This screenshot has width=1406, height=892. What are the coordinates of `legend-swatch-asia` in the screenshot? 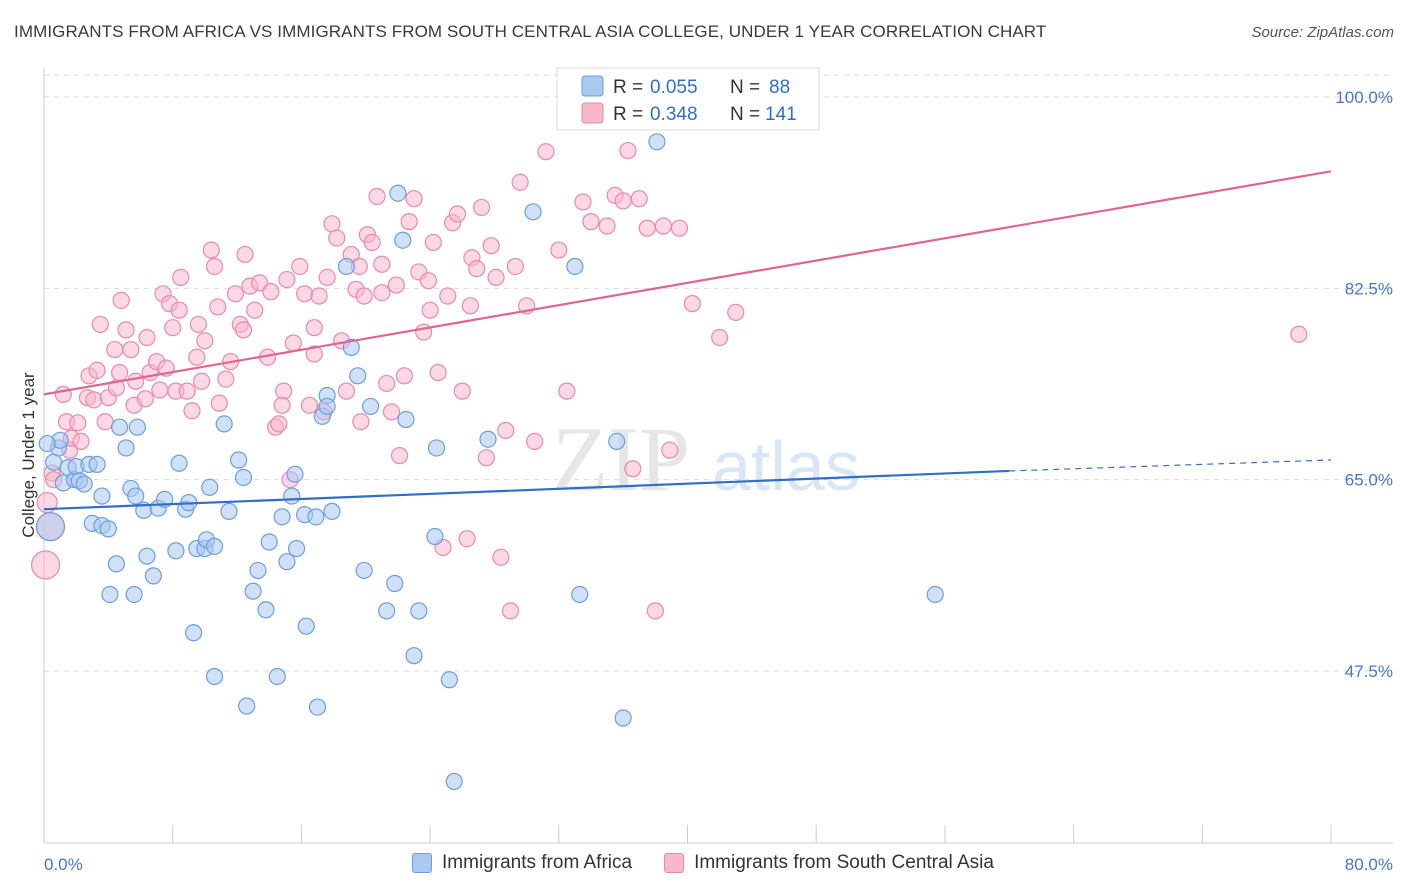 It's located at (592, 113).